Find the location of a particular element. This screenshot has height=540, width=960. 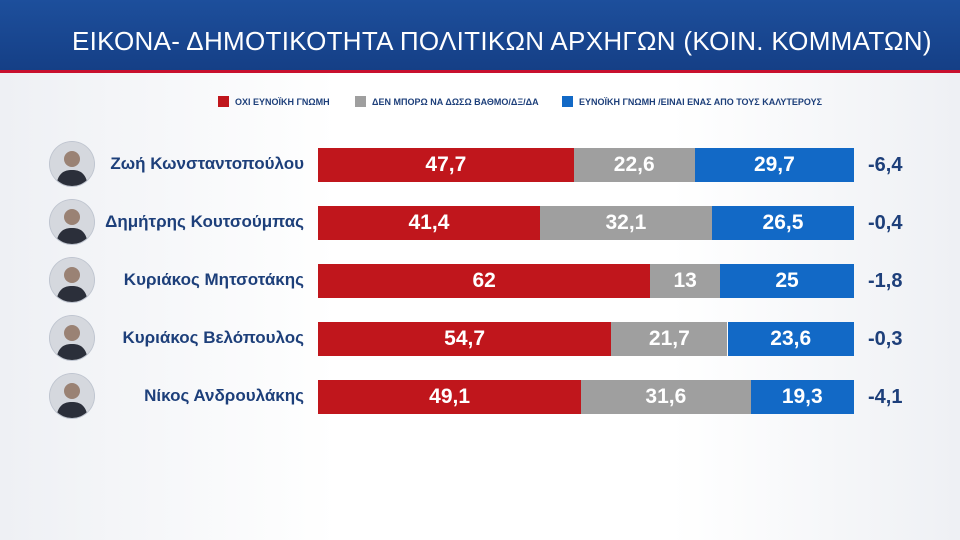

bar-segment-unfavorable: 47,7 is located at coordinates (446, 165).